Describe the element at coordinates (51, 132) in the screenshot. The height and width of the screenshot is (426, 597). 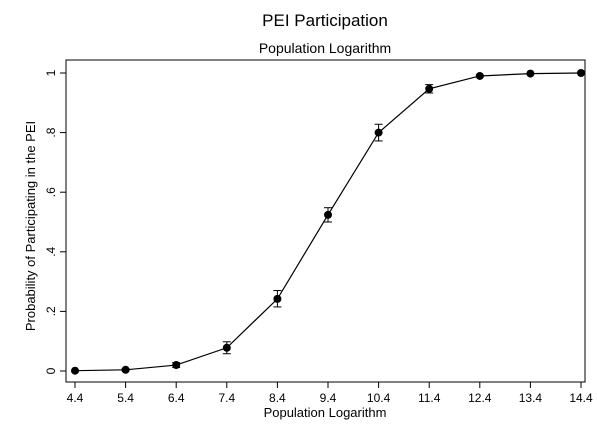
I see `y-tick-label: .8` at that location.